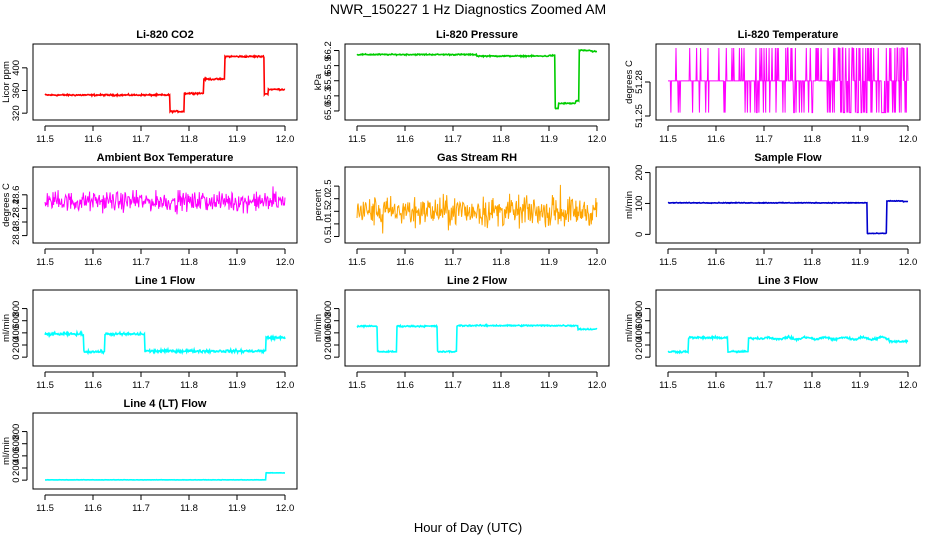  I want to click on y-tick-label: 2.5, so click(328, 186).